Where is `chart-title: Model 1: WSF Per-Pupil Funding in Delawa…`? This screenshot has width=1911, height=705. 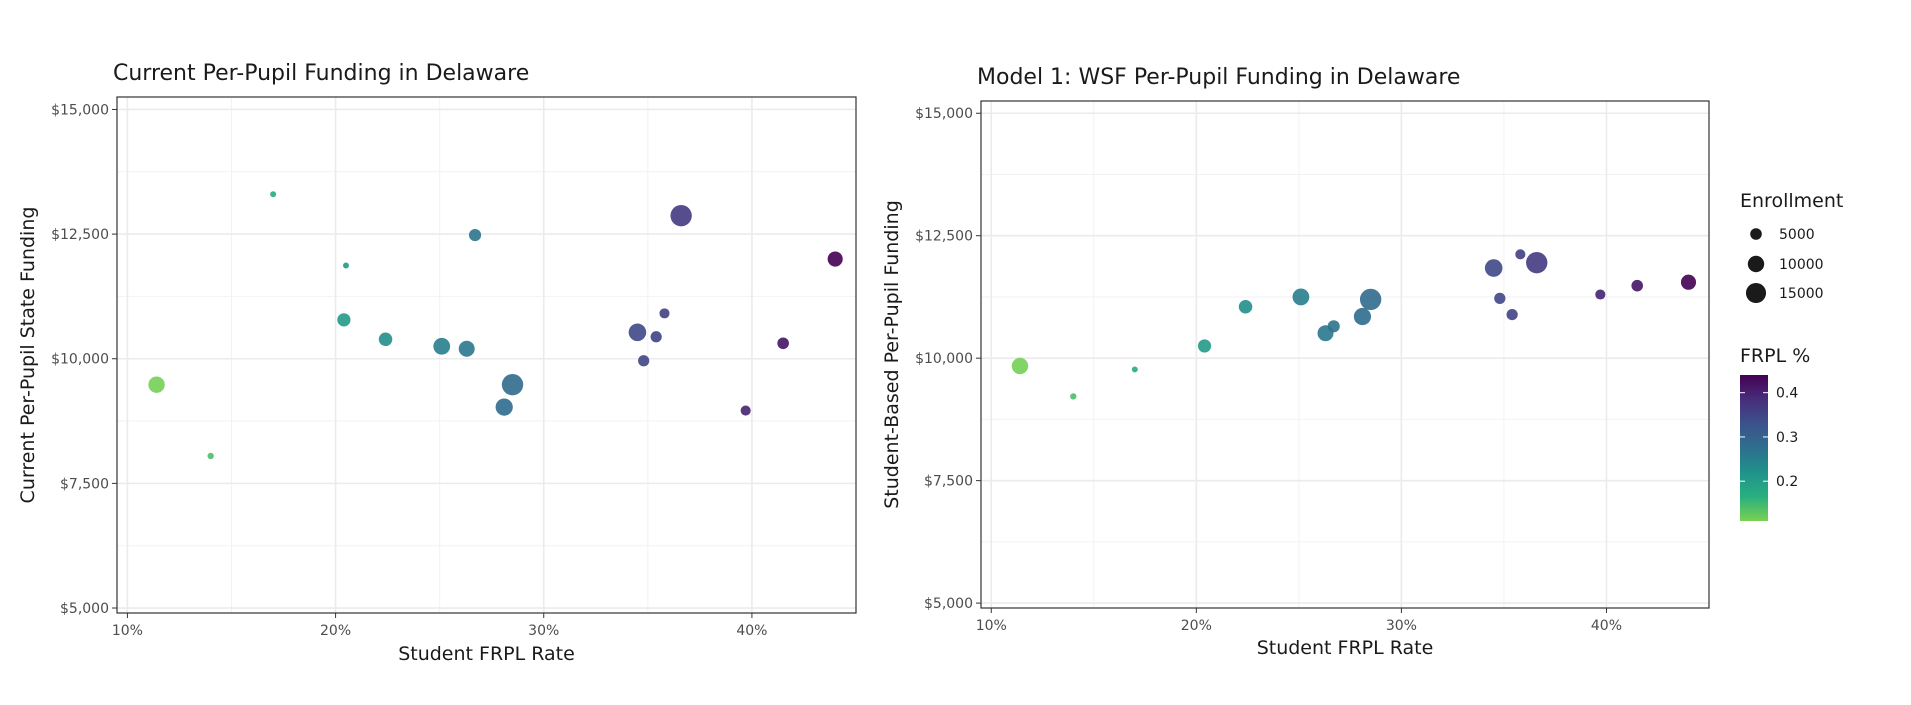
chart-title: Model 1: WSF Per-Pupil Funding in Delawa… is located at coordinates (1218, 77).